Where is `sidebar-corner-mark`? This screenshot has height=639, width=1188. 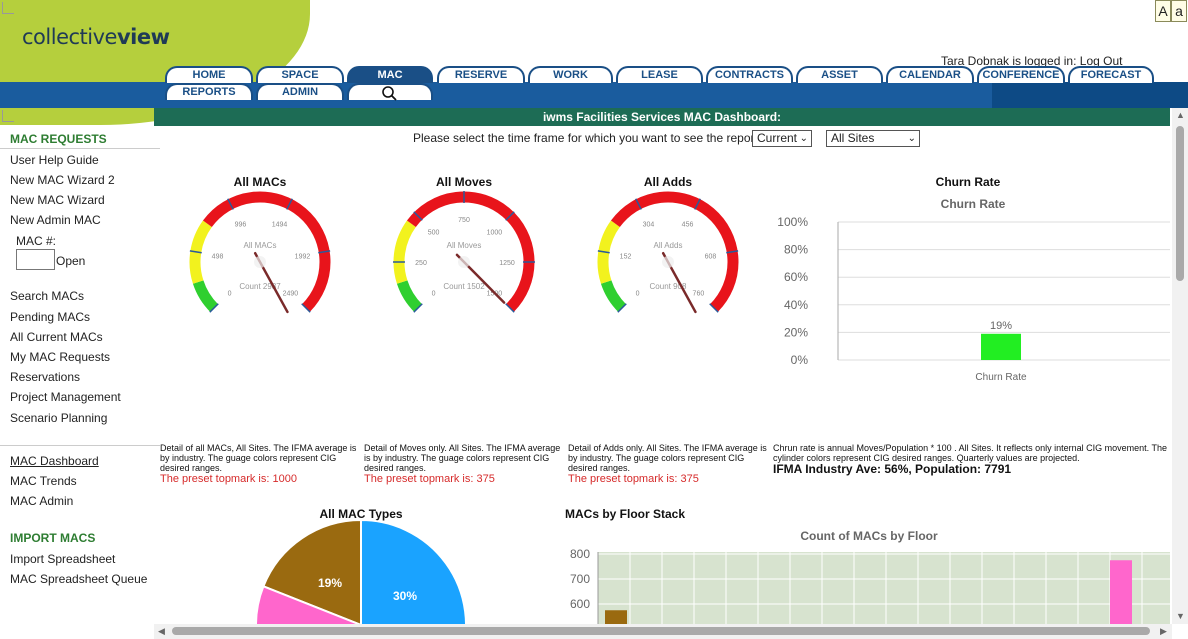 sidebar-corner-mark is located at coordinates (8, 116).